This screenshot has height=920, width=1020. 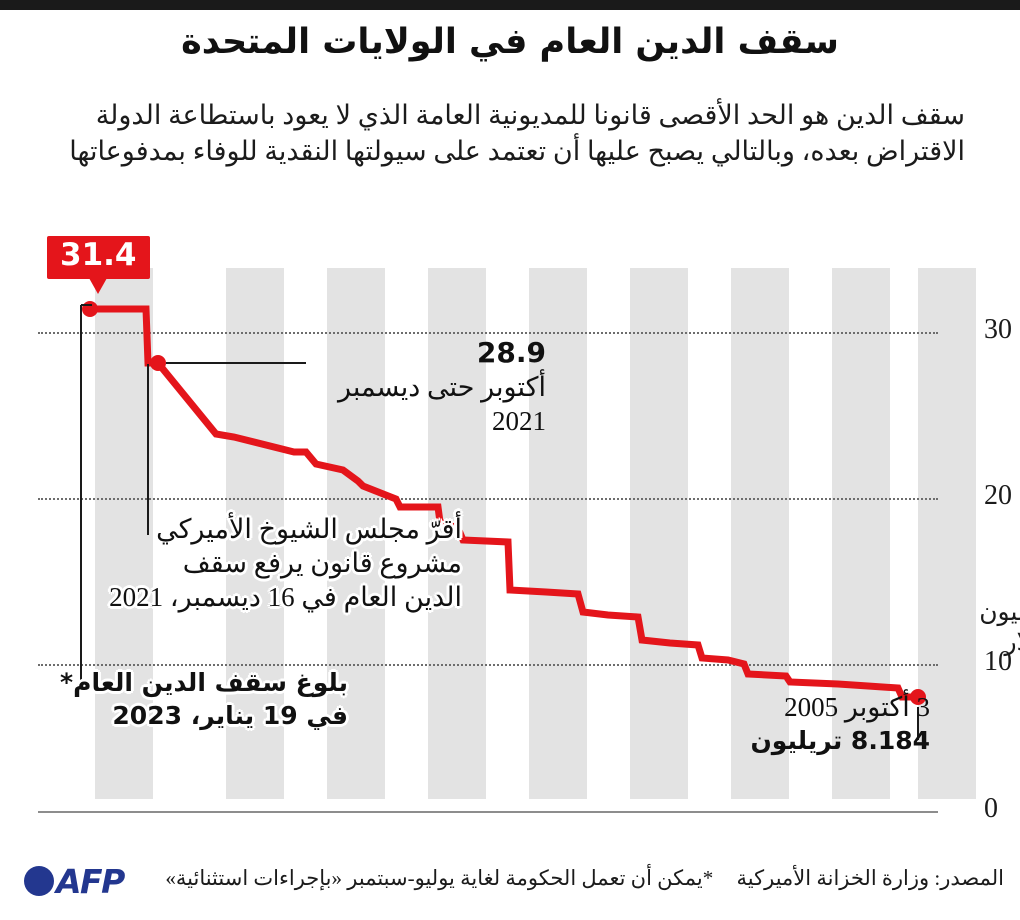 I want to click on annotation-28-9: 28.9 أكتوبر حتى ديسمبر 2021, so click(x=431, y=387).